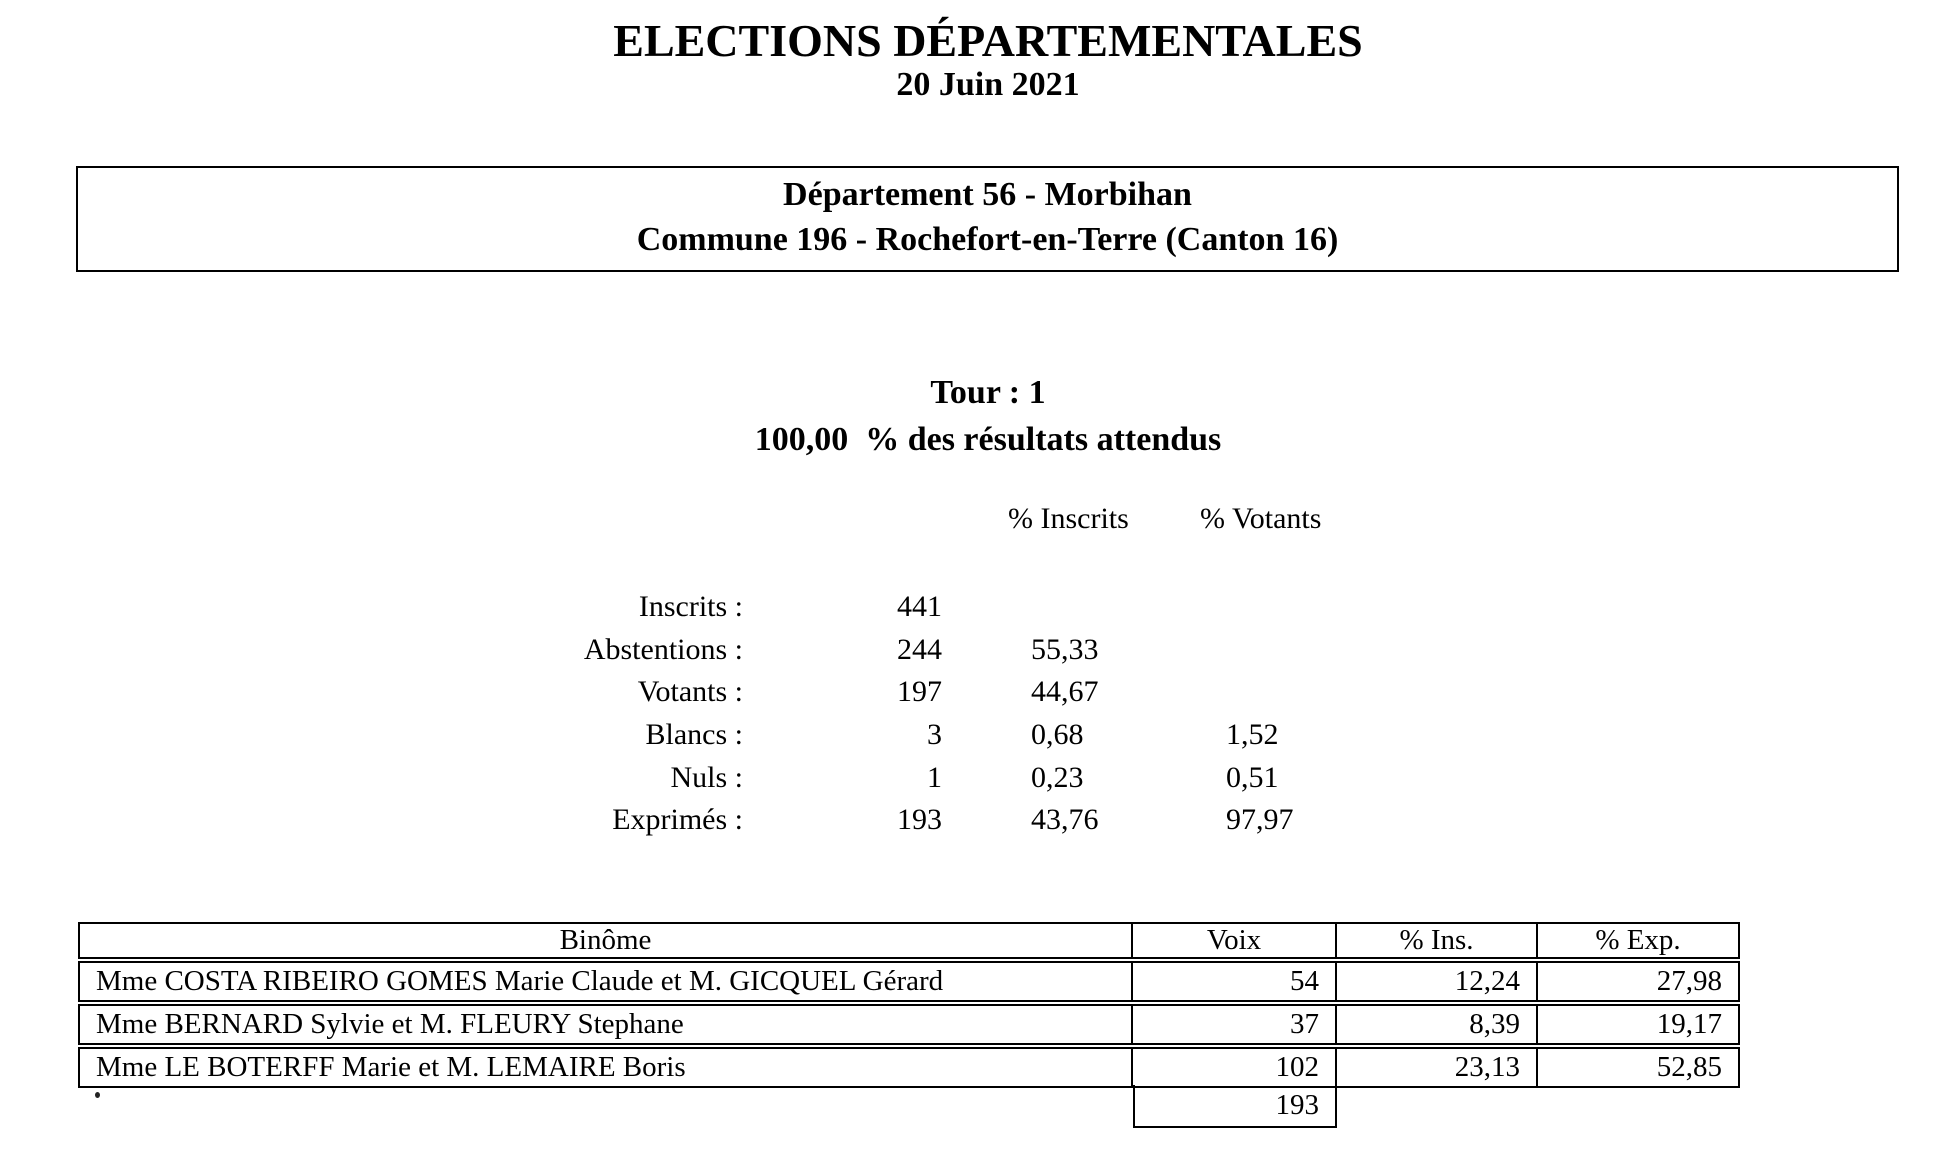  Describe the element at coordinates (987, 194) in the screenshot. I see `location-department: Département 56 - Morbihan` at that location.